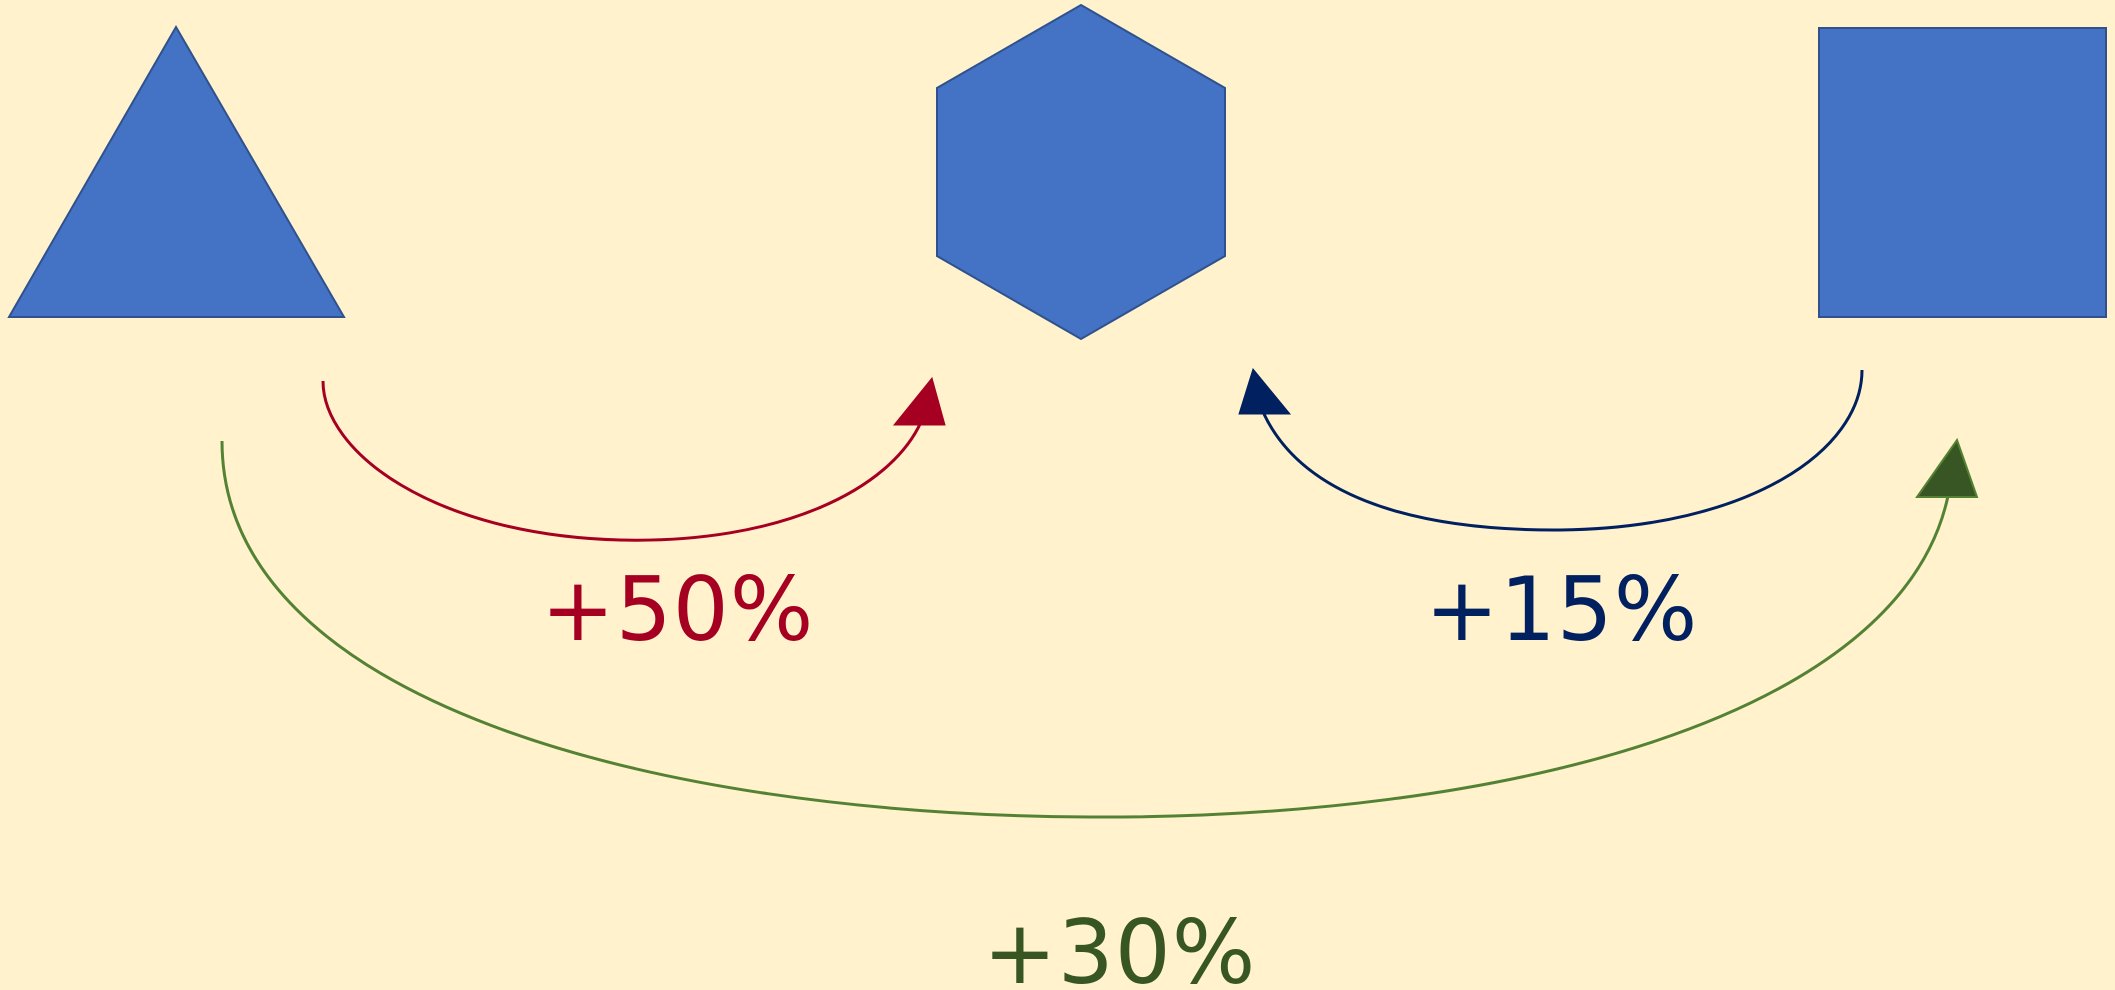 The height and width of the screenshot is (990, 2115). I want to click on arrow-triangle-to-hexagon, so click(634, 459).